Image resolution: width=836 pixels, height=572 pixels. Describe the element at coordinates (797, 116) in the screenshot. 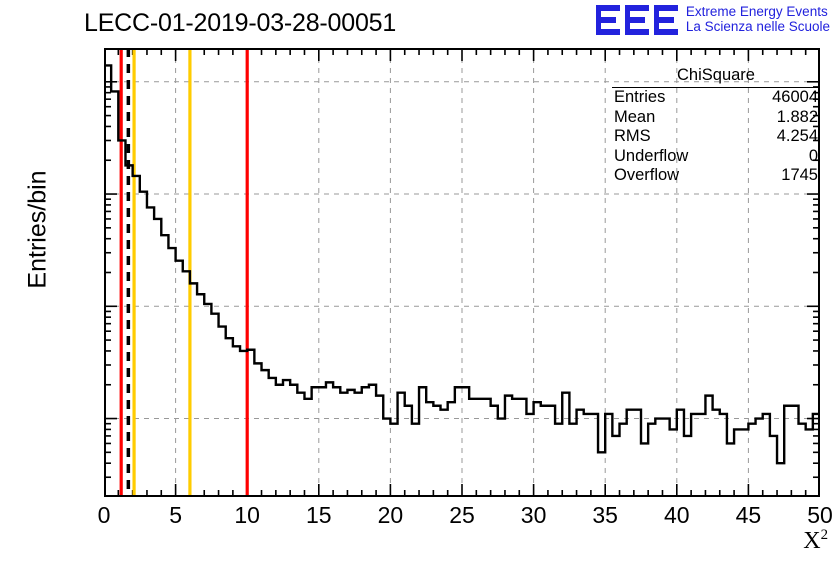

I see `statistics-value: 1.882` at that location.